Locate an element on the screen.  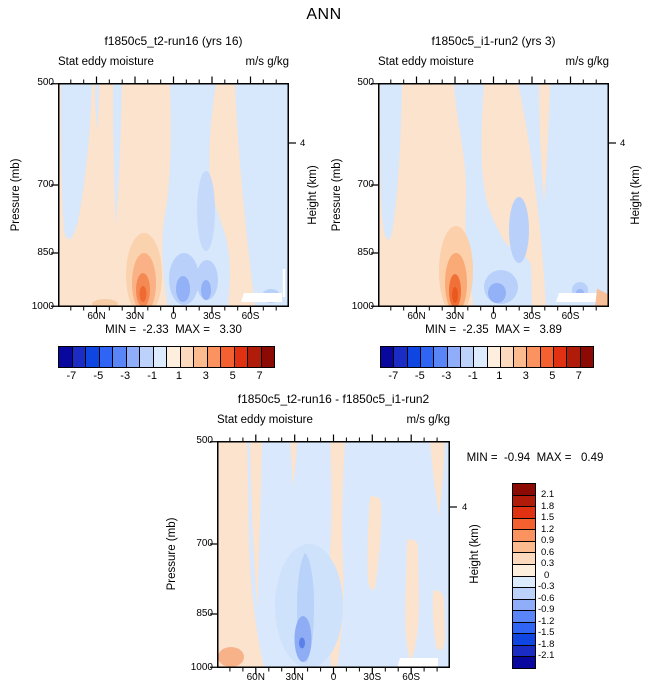
diff-colorbar-tick-label: -0.3 is located at coordinates (546, 586).